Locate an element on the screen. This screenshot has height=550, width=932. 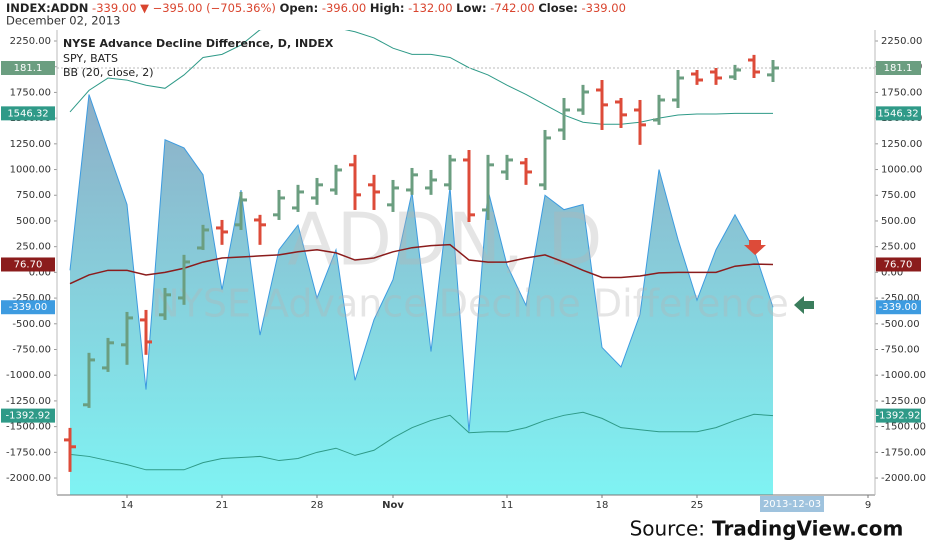
symbol: INDEX:ADDN is located at coordinates (47, 8).